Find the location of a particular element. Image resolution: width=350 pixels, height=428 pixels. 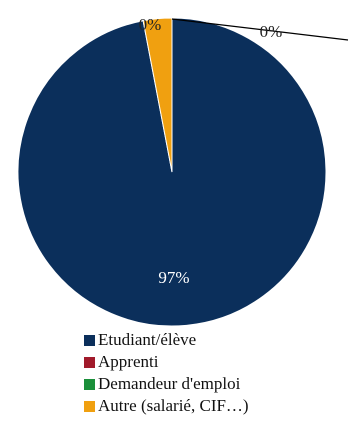

data-label-etudiant: 97% is located at coordinates (173, 277).